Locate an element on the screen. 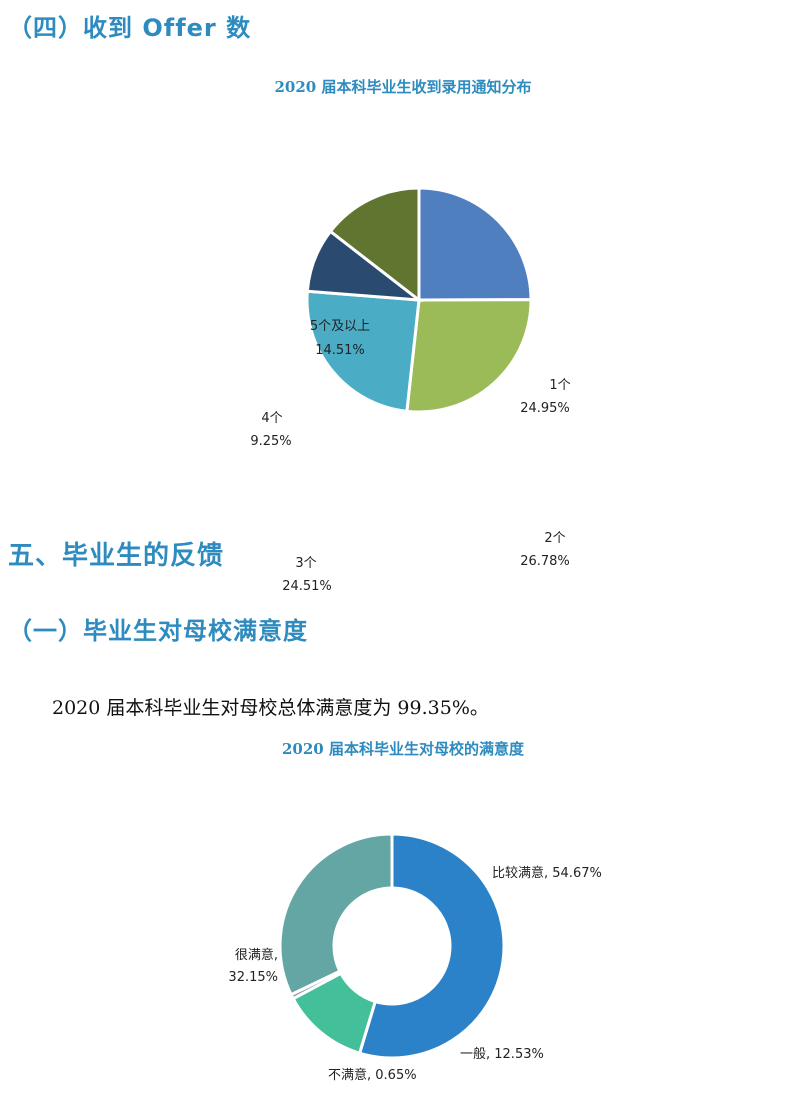  pie2-label-3b: 32.15% is located at coordinates (253, 977).